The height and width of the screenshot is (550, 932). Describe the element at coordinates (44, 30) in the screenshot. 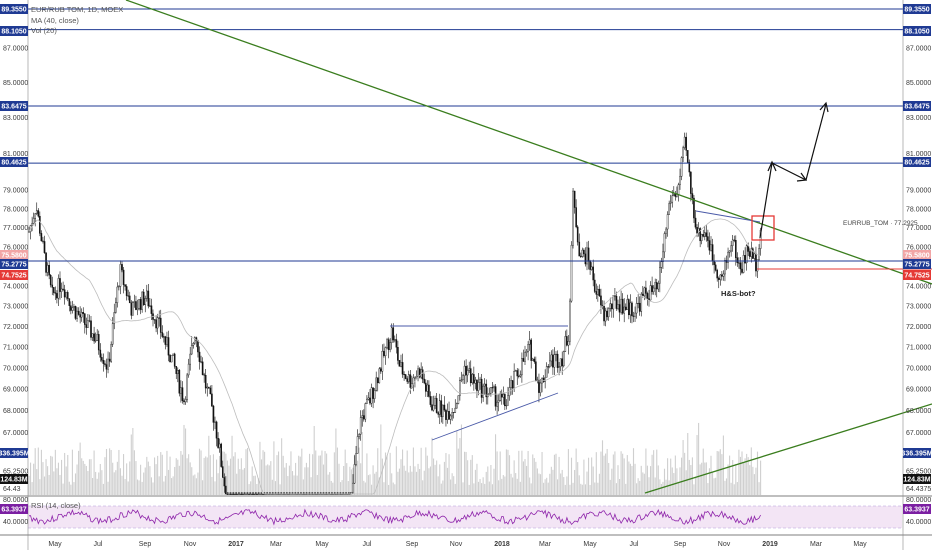

I see `volume-legend: Vol (20)` at that location.